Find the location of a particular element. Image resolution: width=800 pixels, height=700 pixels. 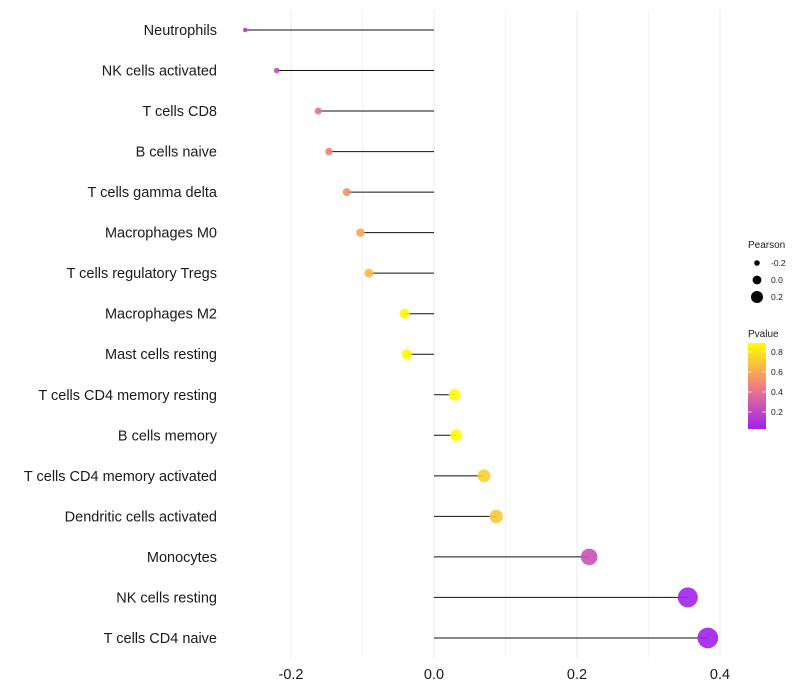

y-tick-label: T cells regulatory Tregs is located at coordinates (142, 274).